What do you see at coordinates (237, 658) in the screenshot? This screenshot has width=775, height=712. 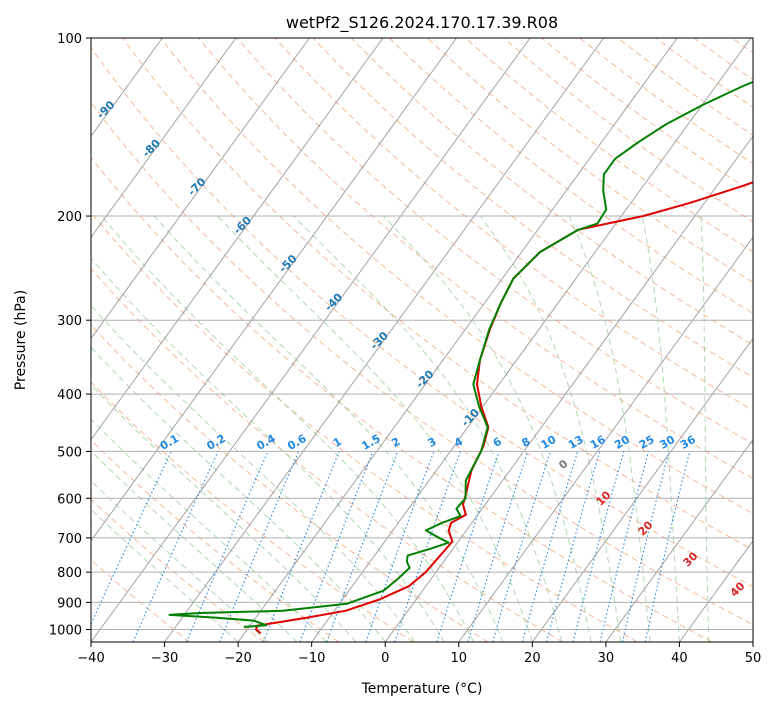 I see `x-tick-label: −20` at bounding box center [237, 658].